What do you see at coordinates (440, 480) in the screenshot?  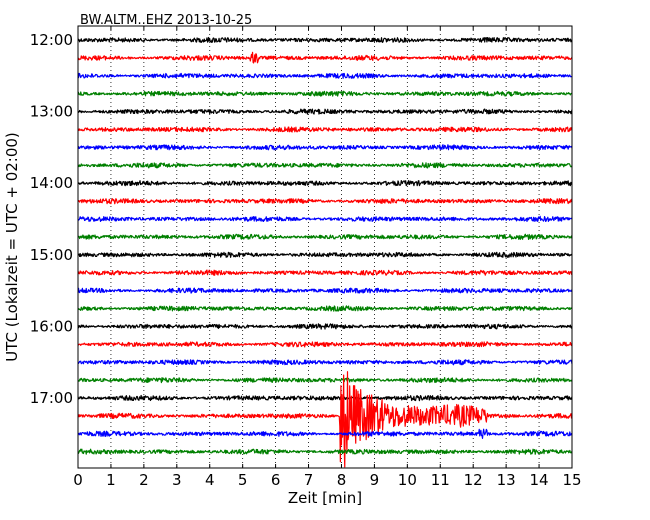 I see `x-tick-label: 11` at bounding box center [440, 480].